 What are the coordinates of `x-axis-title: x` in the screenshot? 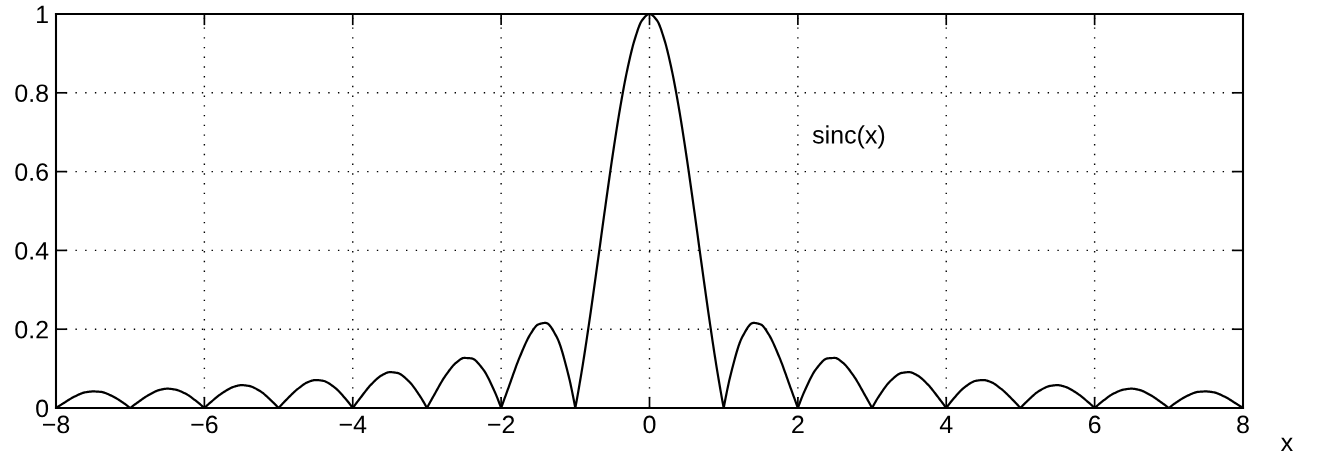 It's located at (1286, 444).